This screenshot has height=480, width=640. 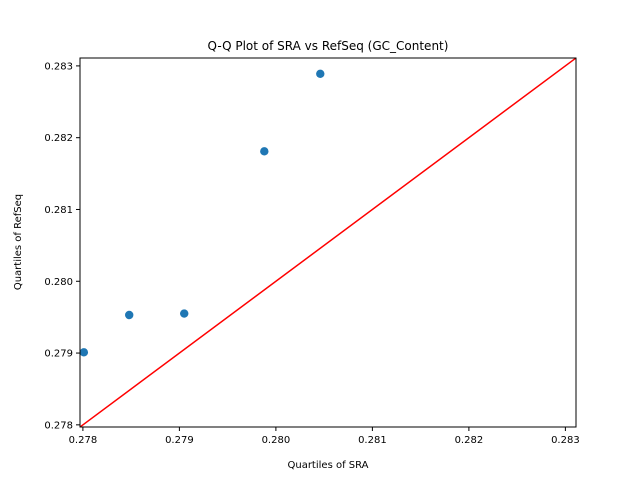 I want to click on y-tick-label: 0.280, so click(x=58, y=282).